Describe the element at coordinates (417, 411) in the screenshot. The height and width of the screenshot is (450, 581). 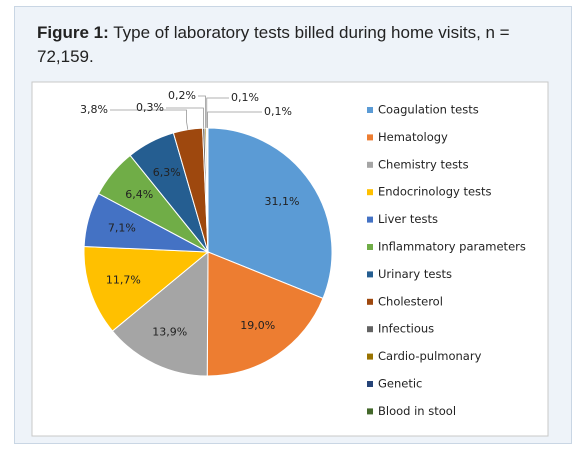
I see `legend-label: Blood in stool` at that location.